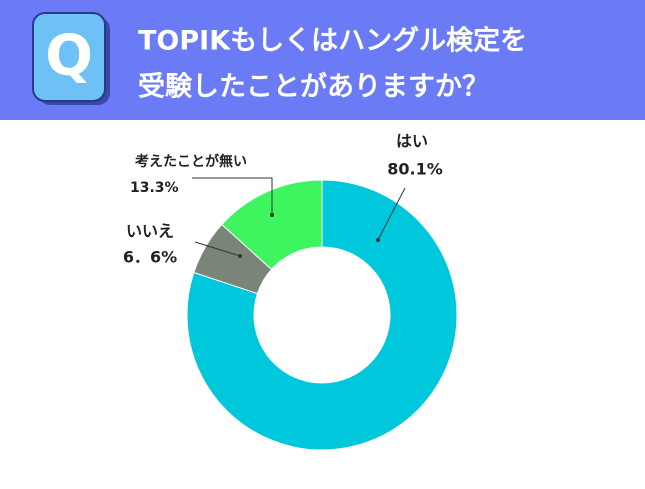  I want to click on category-label: はい, so click(412, 141).